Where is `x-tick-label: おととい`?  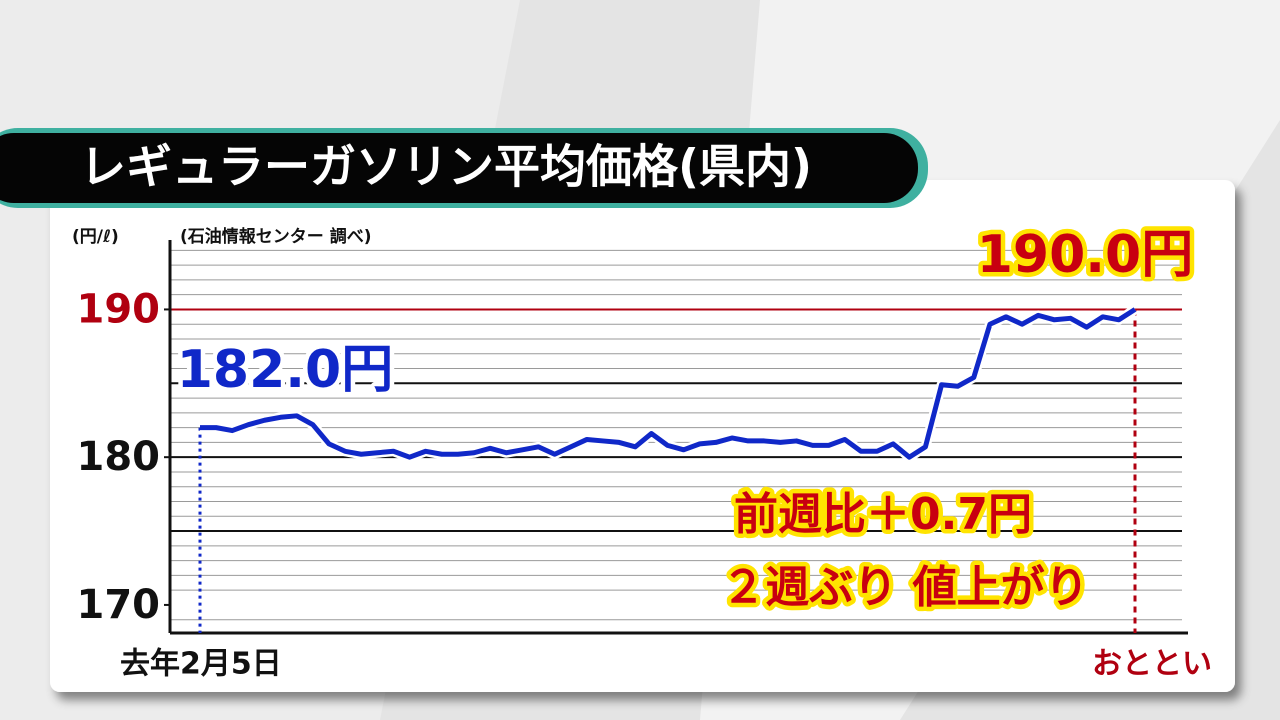 x-tick-label: おととい is located at coordinates (1152, 664).